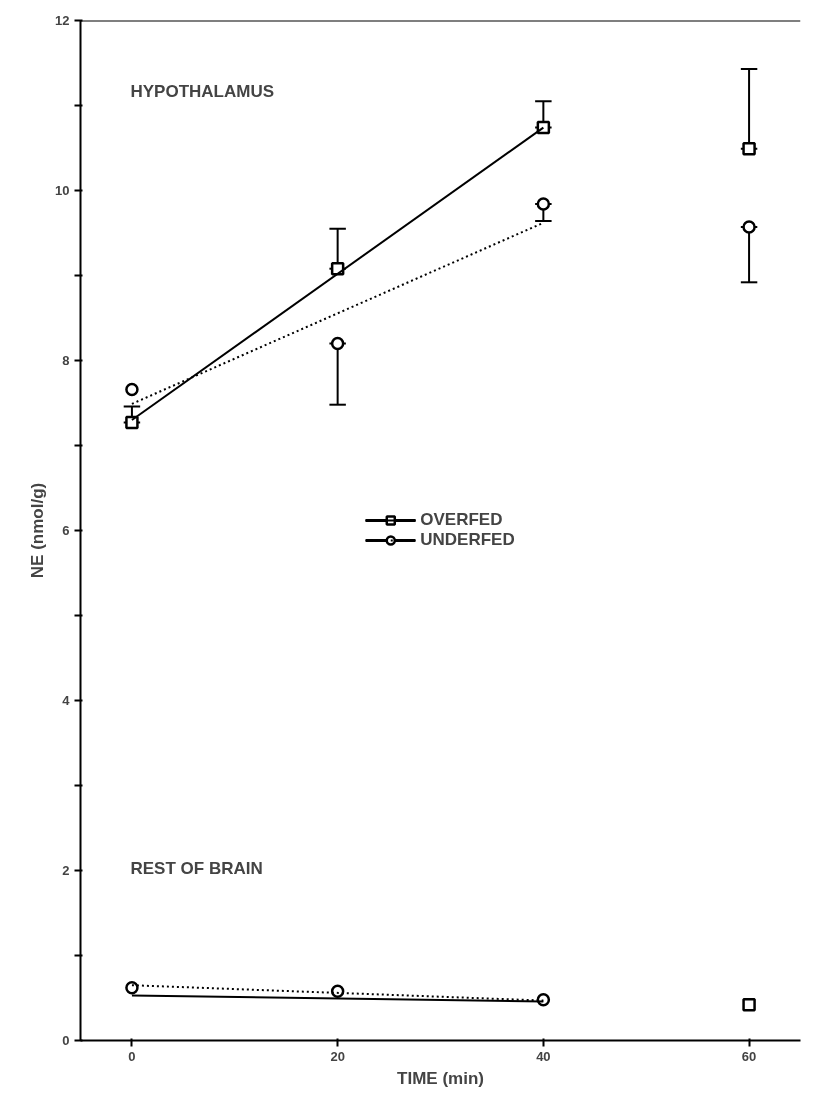  Describe the element at coordinates (196, 869) in the screenshot. I see `annotation: REST OF BRAIN` at that location.